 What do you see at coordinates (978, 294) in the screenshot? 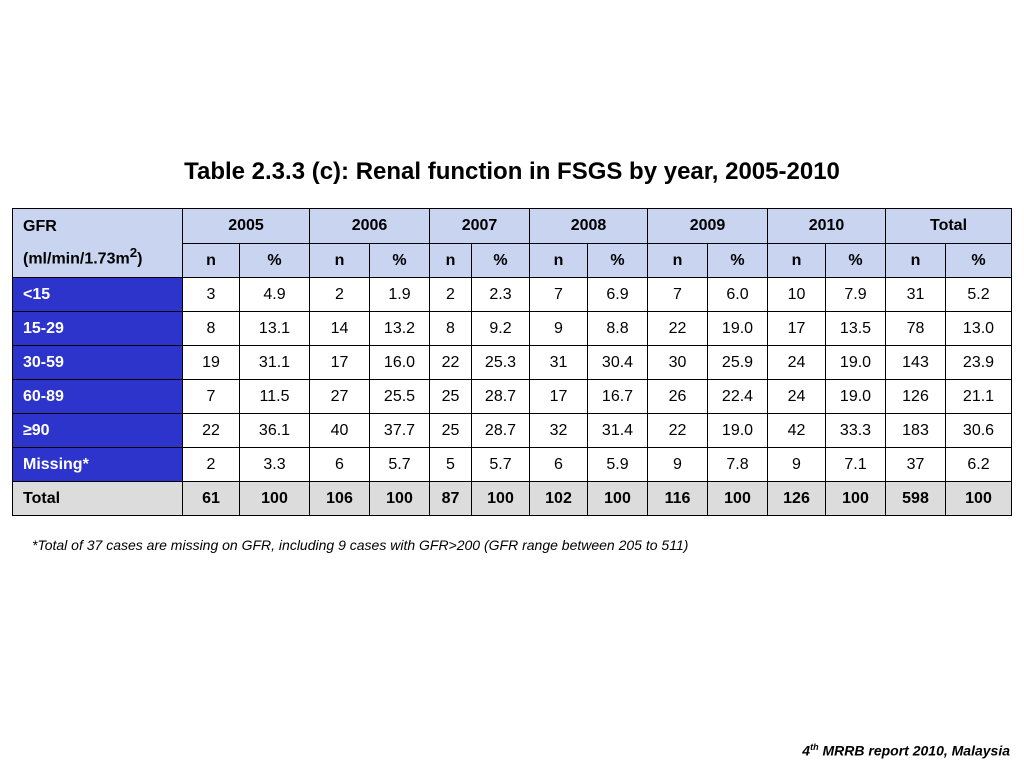
I see `percent-cell: 5.2` at bounding box center [978, 294].